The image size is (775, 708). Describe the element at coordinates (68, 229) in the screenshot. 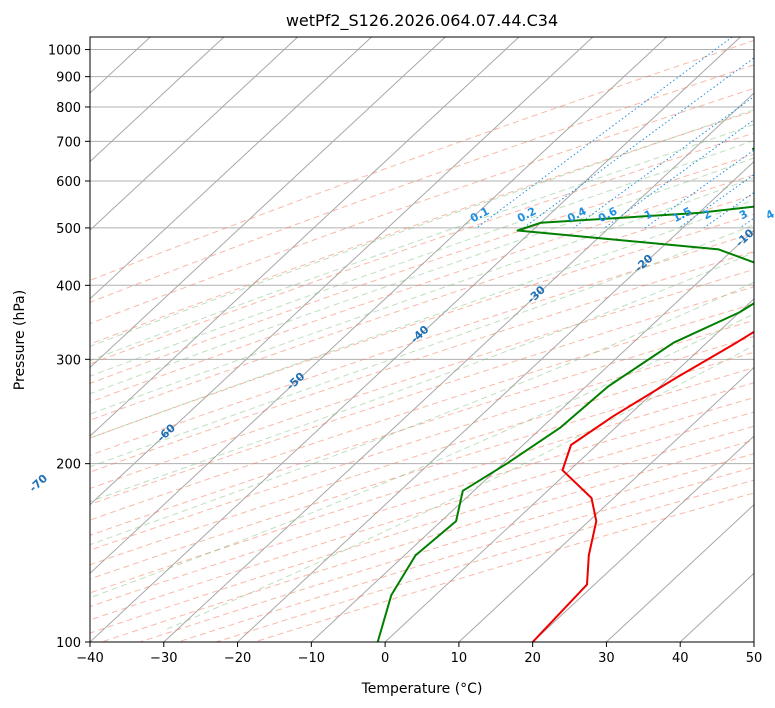

I see `y-tick-label: 500` at that location.